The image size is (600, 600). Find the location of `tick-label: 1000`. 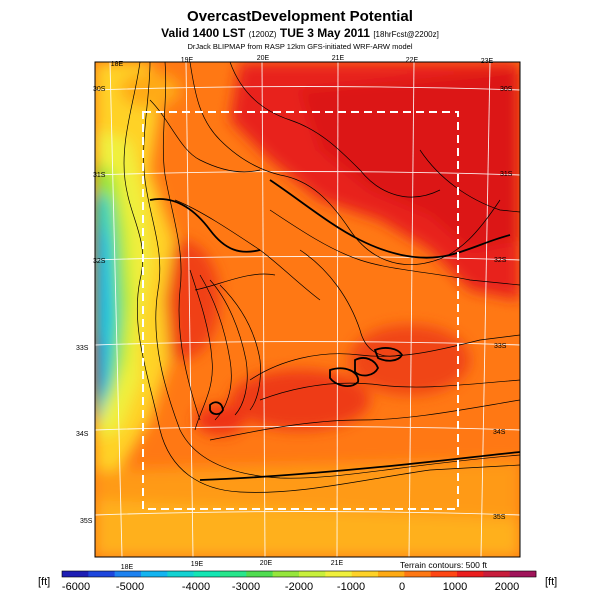

tick-label: 1000 is located at coordinates (455, 587).